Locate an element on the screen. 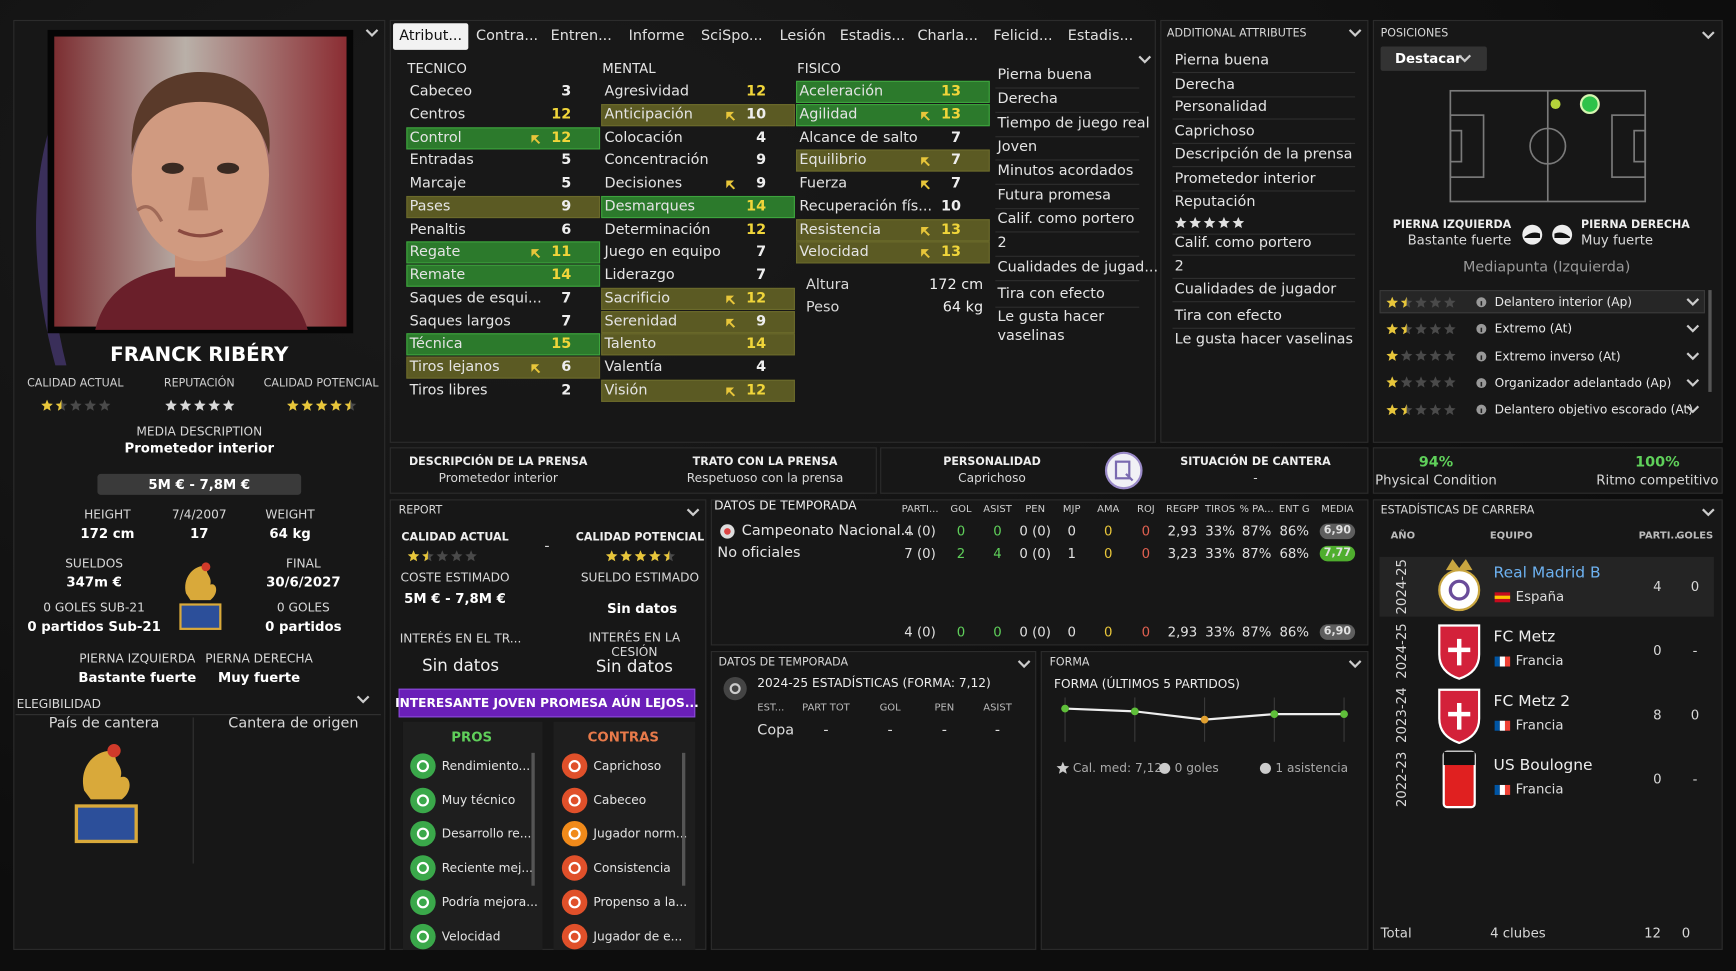 Image resolution: width=1736 pixels, height=971 pixels. attribute-name: Anticipación is located at coordinates (648, 114).